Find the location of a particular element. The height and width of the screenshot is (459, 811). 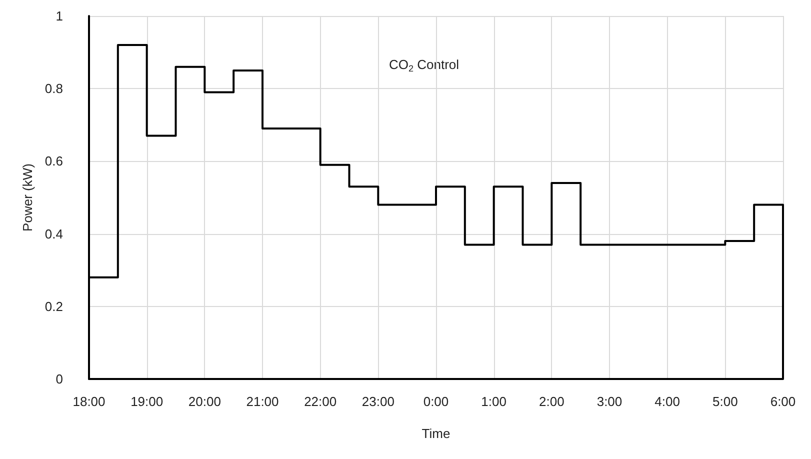

x-tick-label: 19:00 is located at coordinates (147, 401).